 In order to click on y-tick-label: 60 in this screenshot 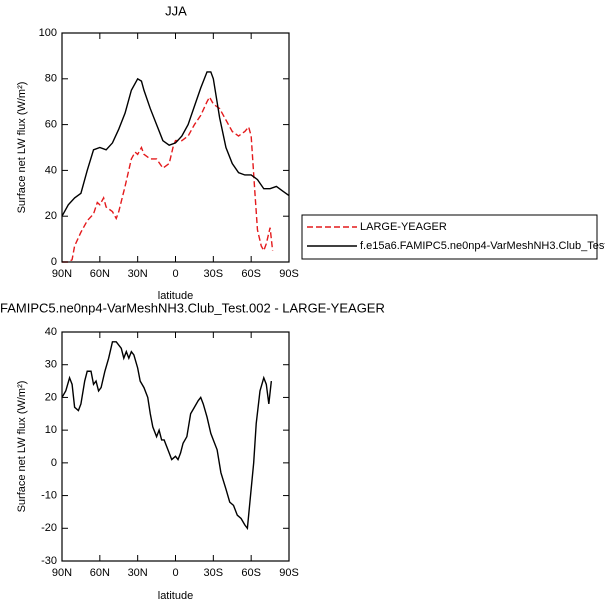, I will do `click(51, 125)`.